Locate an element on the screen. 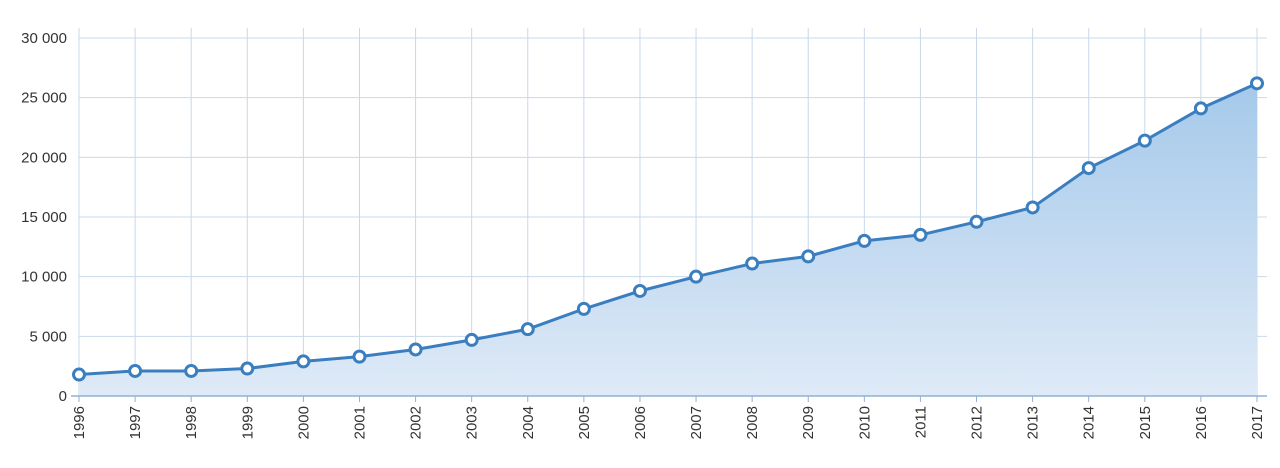  x-tick-label: 2001 is located at coordinates (359, 422).